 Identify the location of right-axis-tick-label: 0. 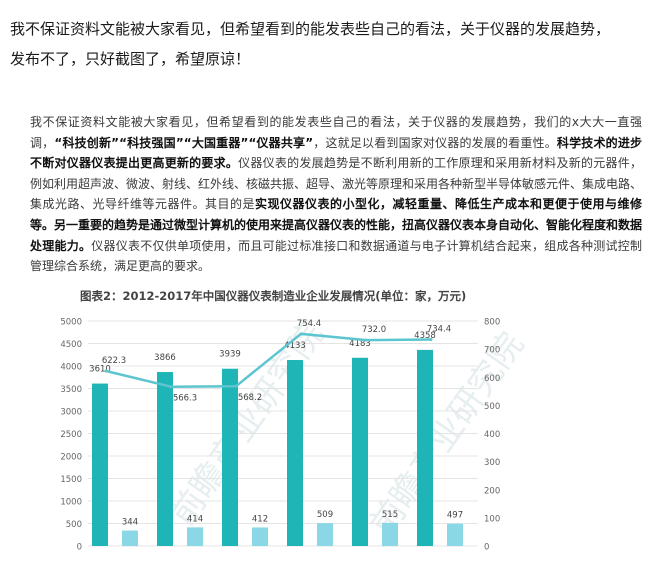
(486, 548).